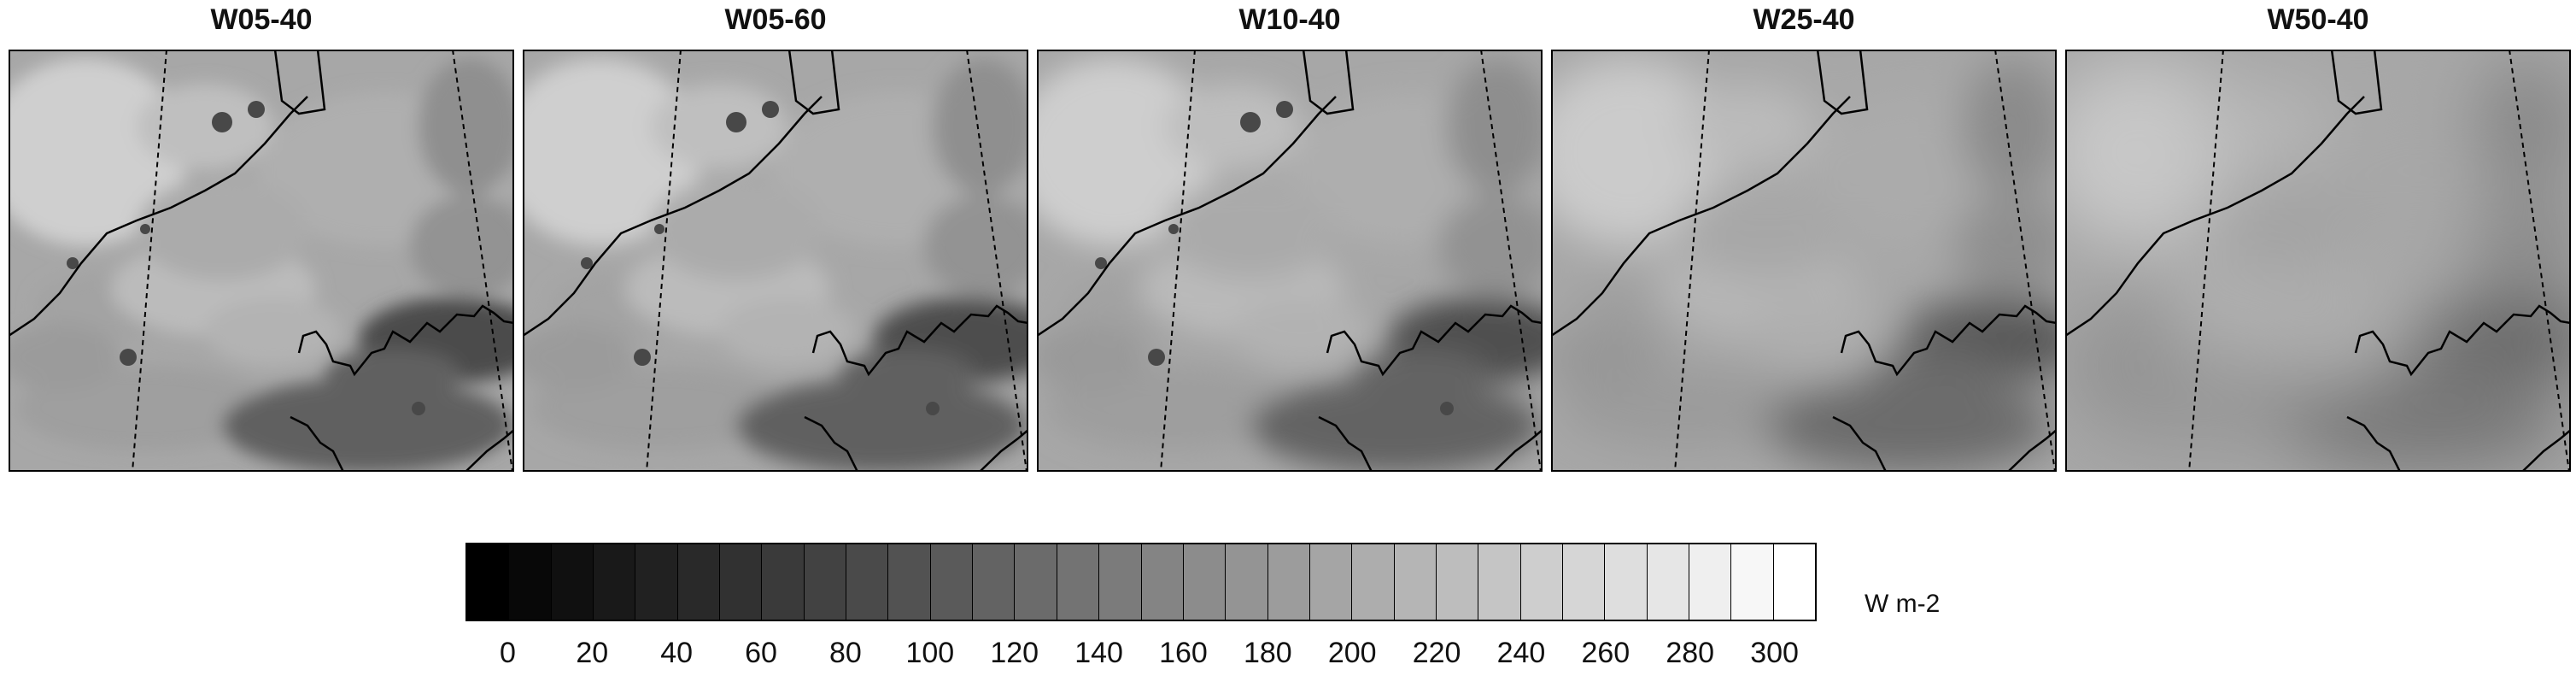 The image size is (2576, 676). What do you see at coordinates (261, 19) in the screenshot?
I see `panel-title: W05-40` at bounding box center [261, 19].